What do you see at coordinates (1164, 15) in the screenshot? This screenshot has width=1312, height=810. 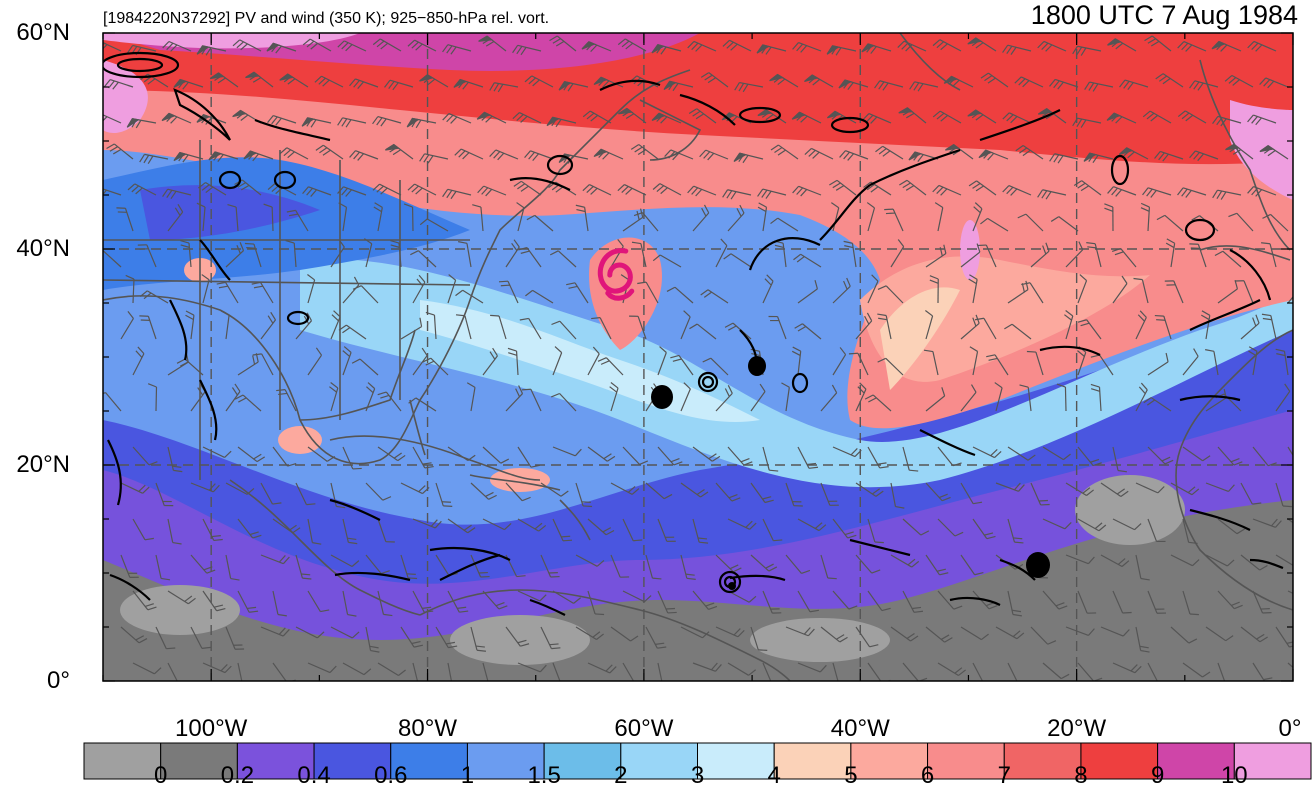 I see `right-title: 1800 UTC 7 Aug 1984` at bounding box center [1164, 15].